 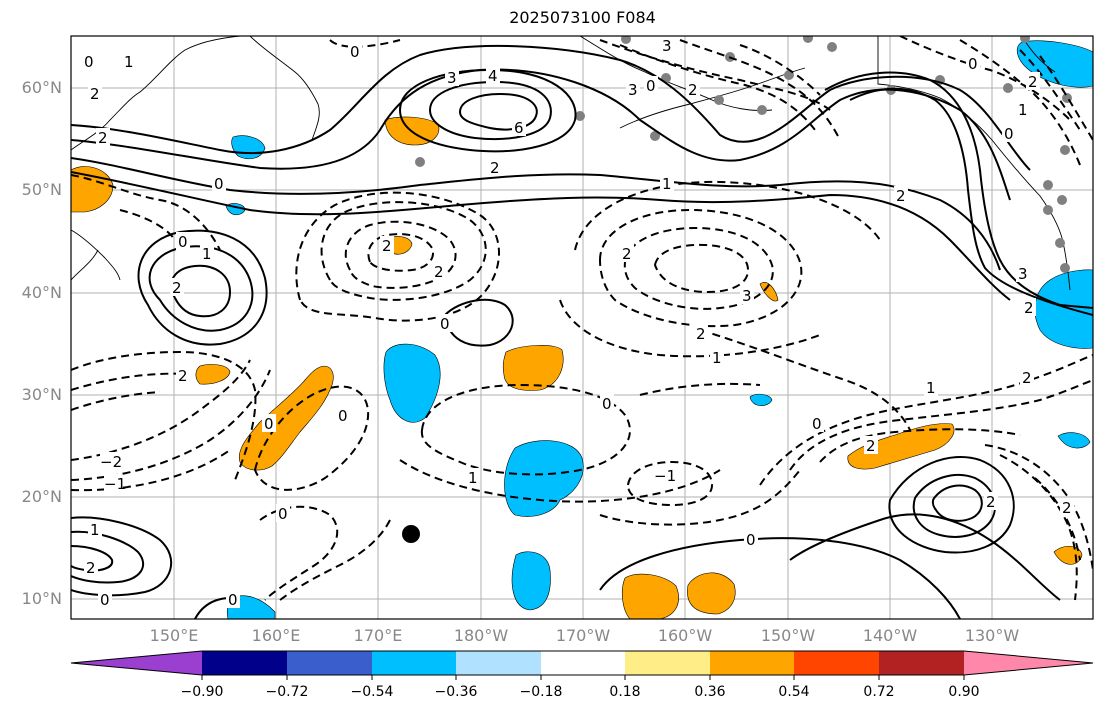 I want to click on colorbar-extend-max, so click(x=1028, y=663).